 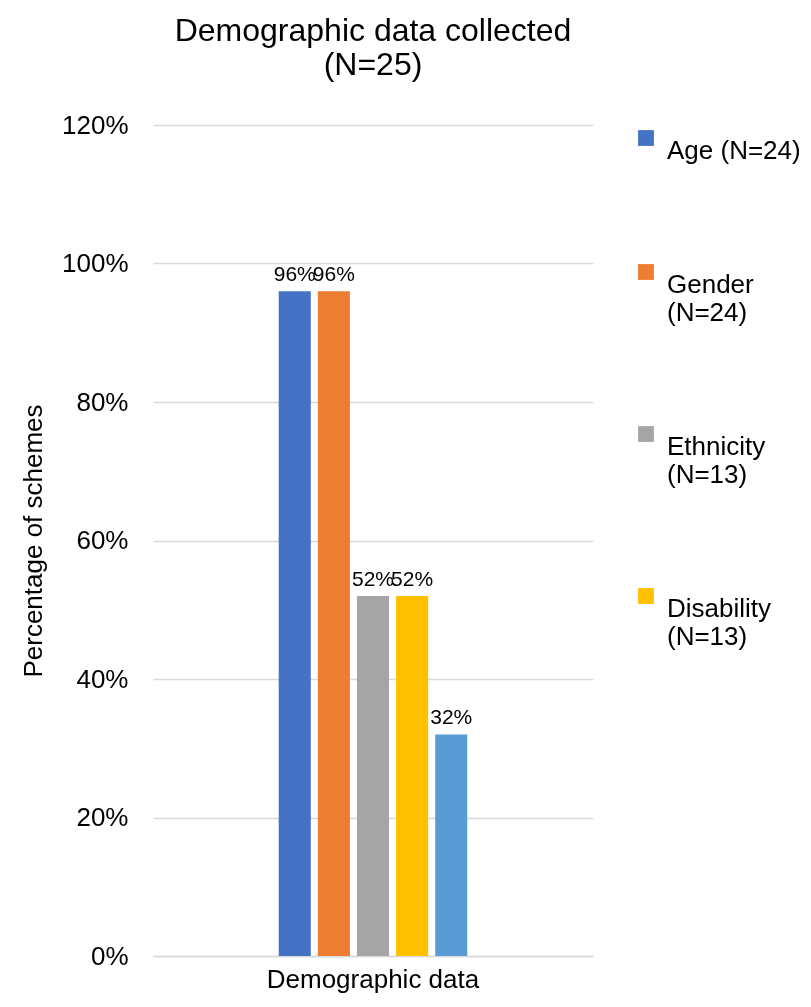 What do you see at coordinates (373, 978) in the screenshot?
I see `x-tick-label: Demographic data` at bounding box center [373, 978].